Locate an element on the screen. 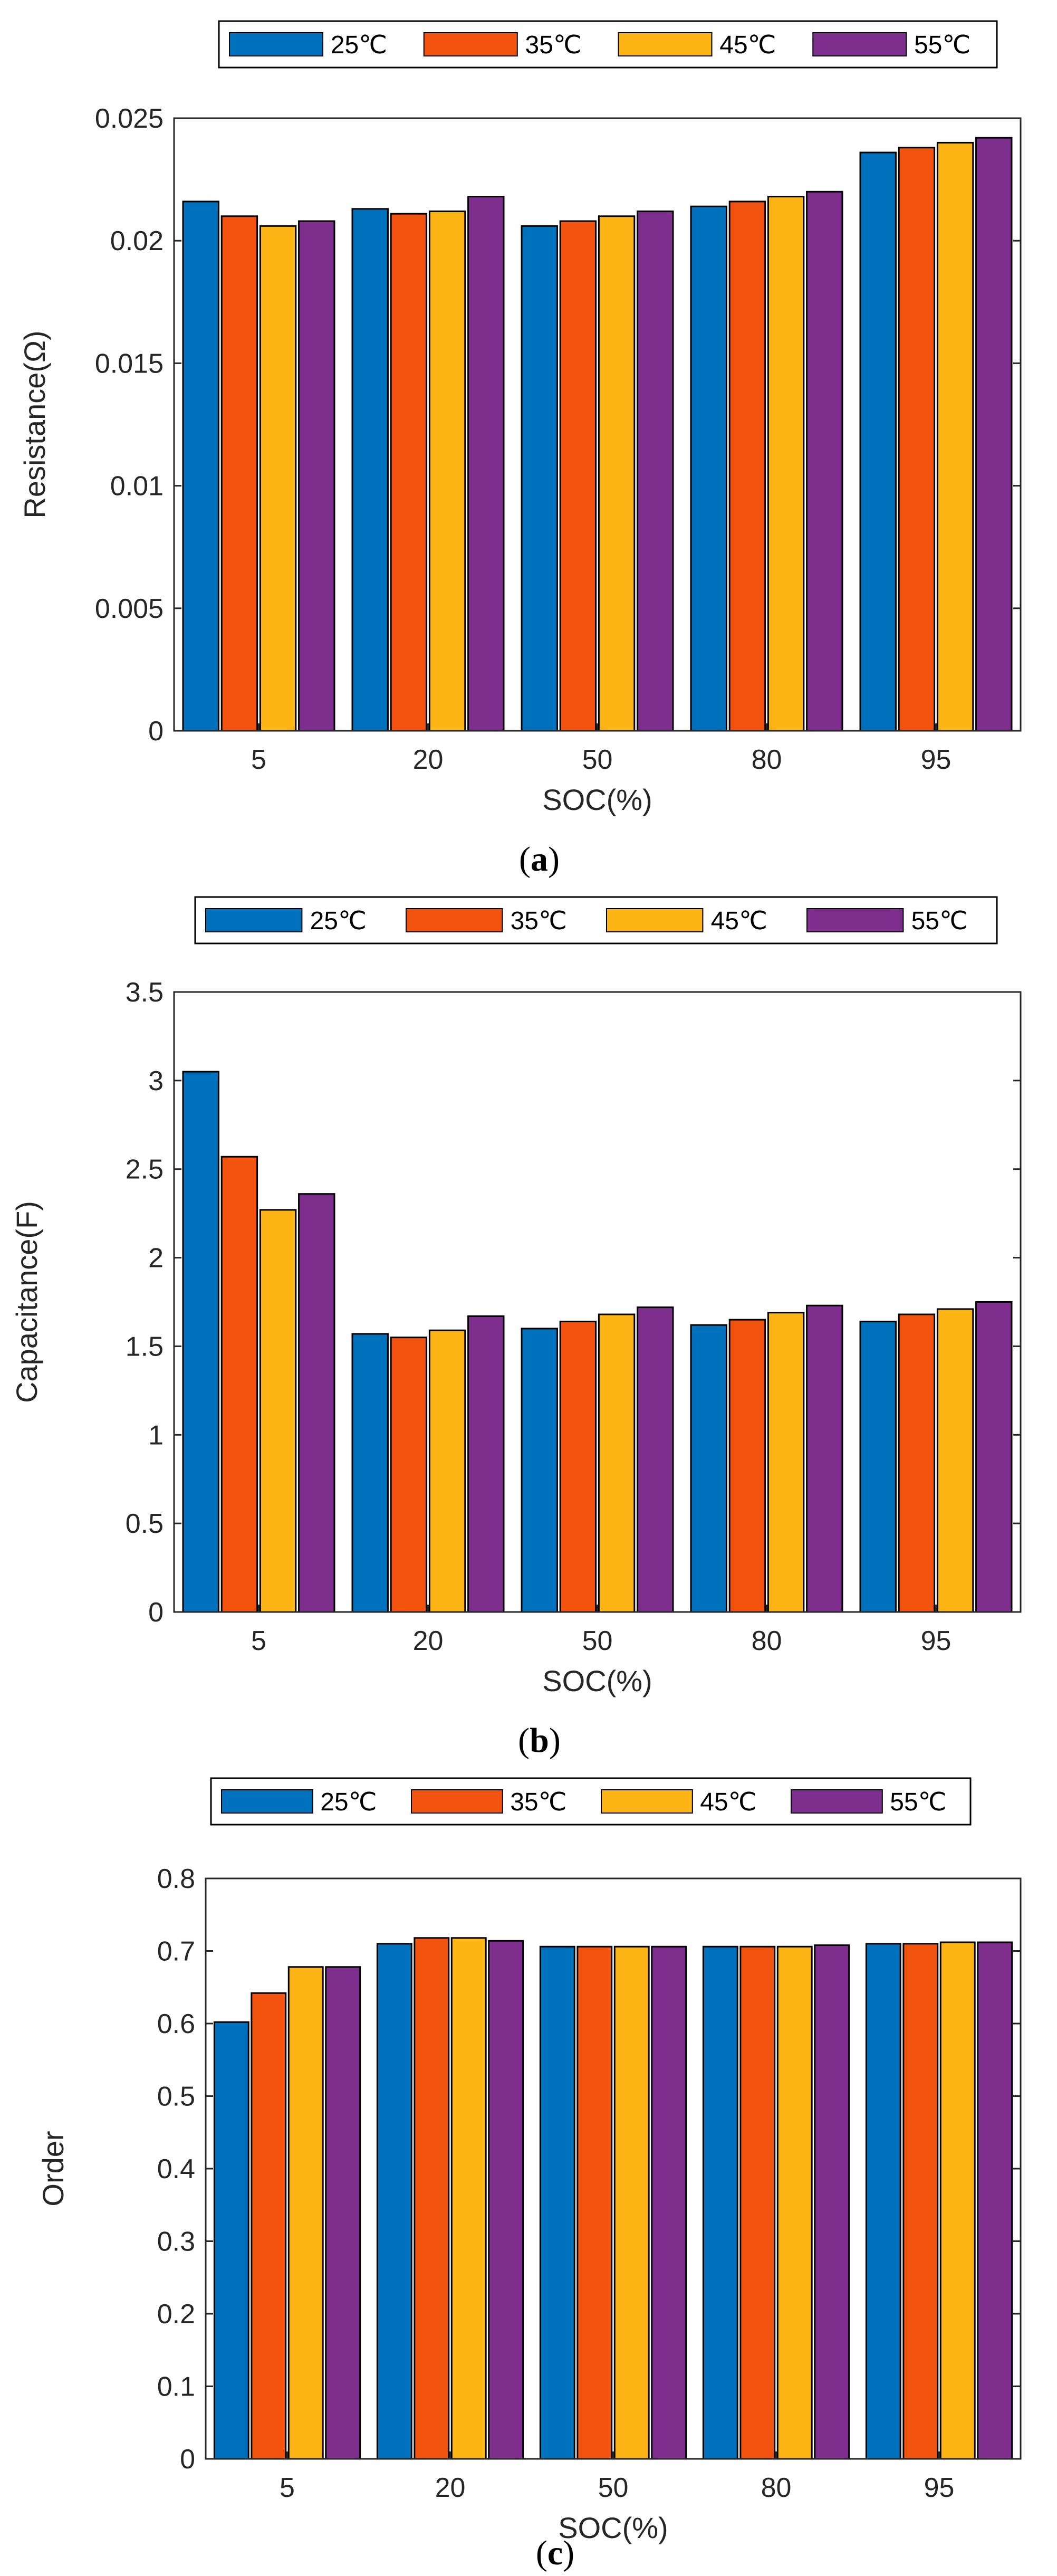 This screenshot has width=1057, height=2576. y-tick-label: 0.4 is located at coordinates (176, 2169).